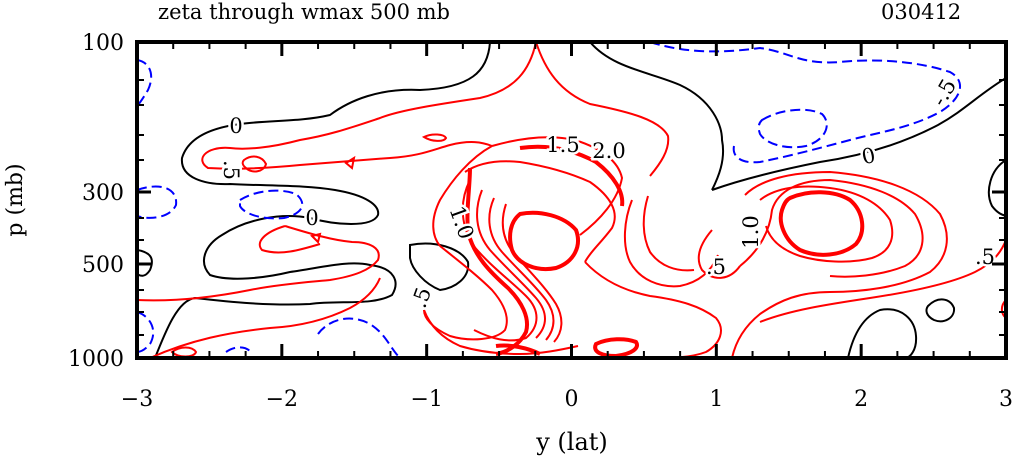 The height and width of the screenshot is (461, 1020). I want to click on y-tick-label: 1000, so click(96, 359).